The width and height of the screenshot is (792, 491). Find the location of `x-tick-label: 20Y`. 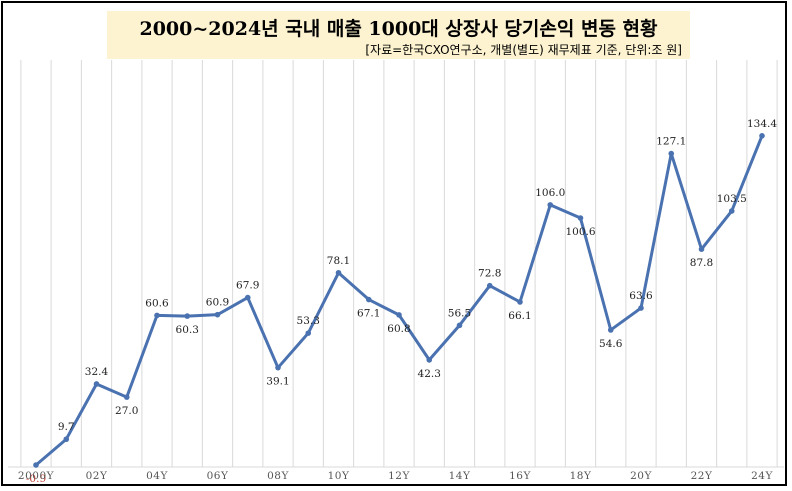

x-tick-label: 20Y is located at coordinates (641, 476).